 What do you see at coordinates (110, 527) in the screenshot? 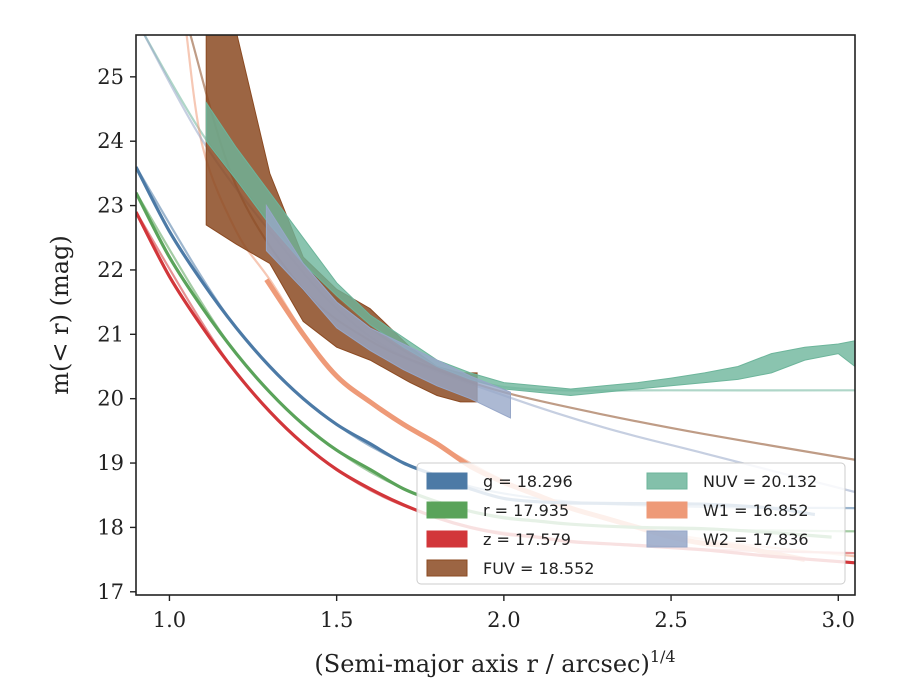
I see `y-tick-label: 18` at bounding box center [110, 527].